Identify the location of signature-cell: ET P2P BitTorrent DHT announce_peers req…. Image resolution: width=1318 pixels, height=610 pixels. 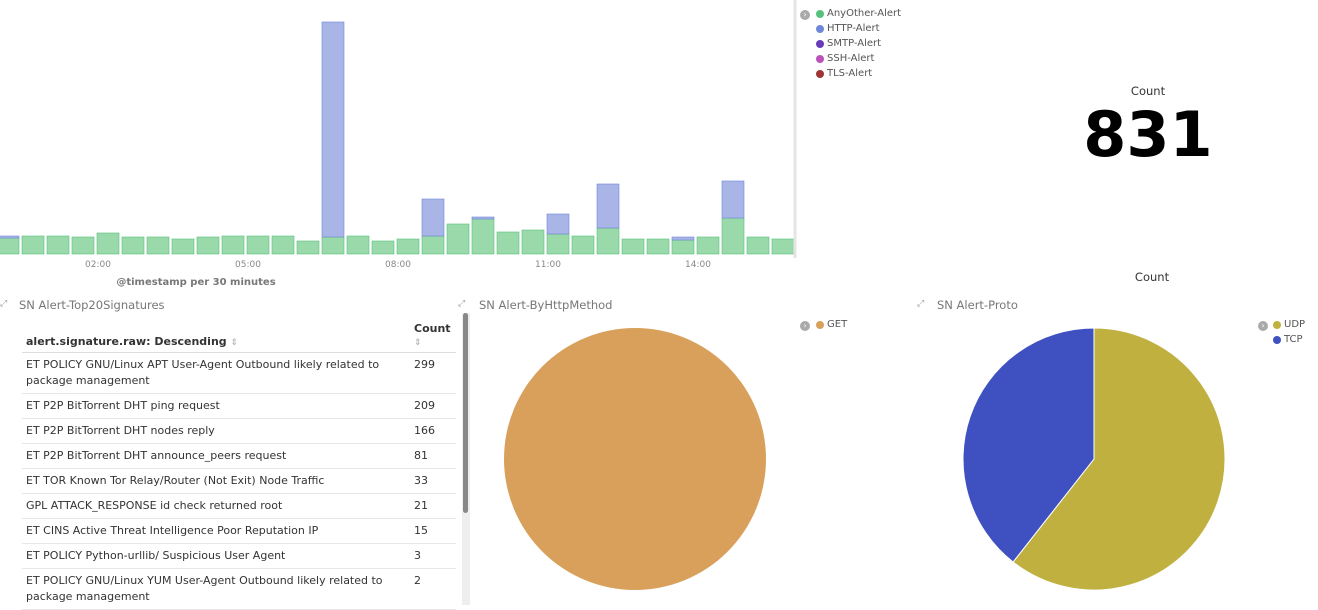
(216, 456).